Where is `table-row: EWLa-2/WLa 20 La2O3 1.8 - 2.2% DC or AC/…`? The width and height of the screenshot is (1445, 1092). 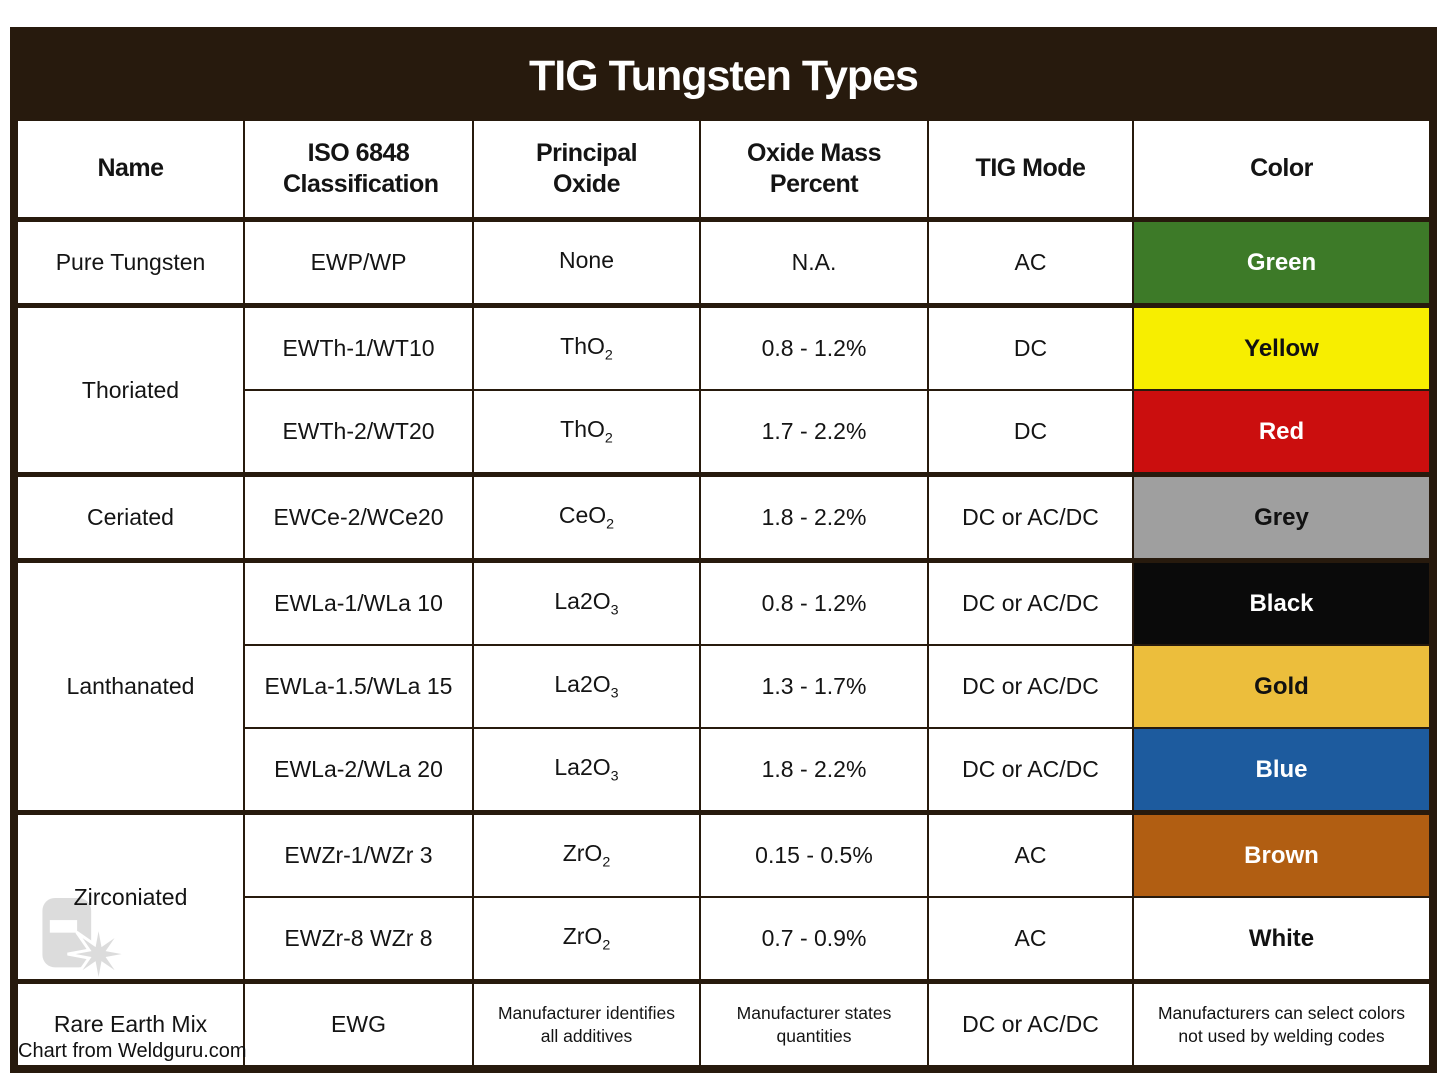
table-row: EWLa-2/WLa 20 La2O3 1.8 - 2.2% DC or AC/… is located at coordinates (724, 770).